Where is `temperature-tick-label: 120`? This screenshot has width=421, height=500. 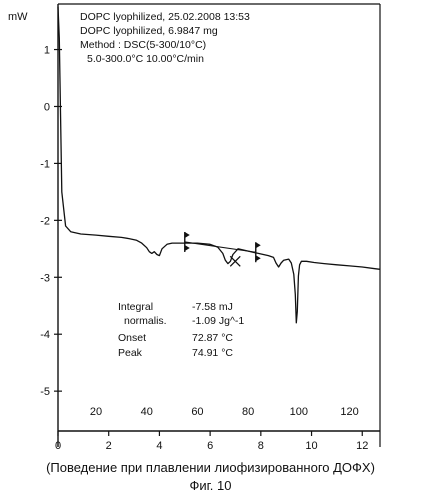 temperature-tick-label: 120 is located at coordinates (349, 412).